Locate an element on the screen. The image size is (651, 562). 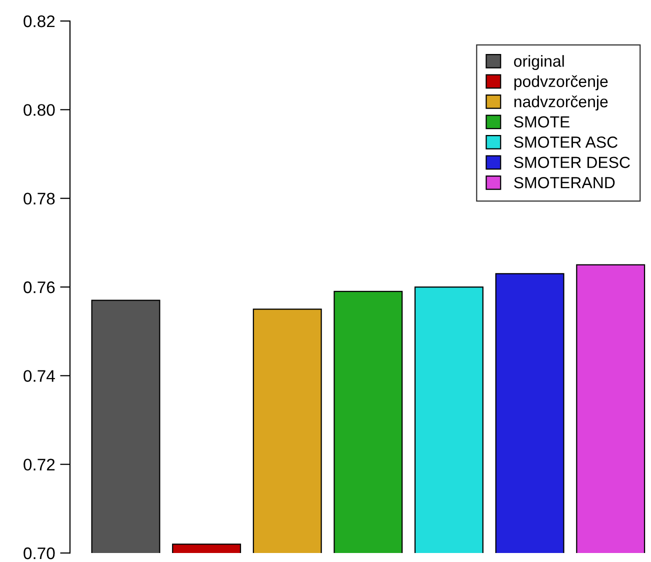
legend-label: SMOTER ASC is located at coordinates (566, 142).